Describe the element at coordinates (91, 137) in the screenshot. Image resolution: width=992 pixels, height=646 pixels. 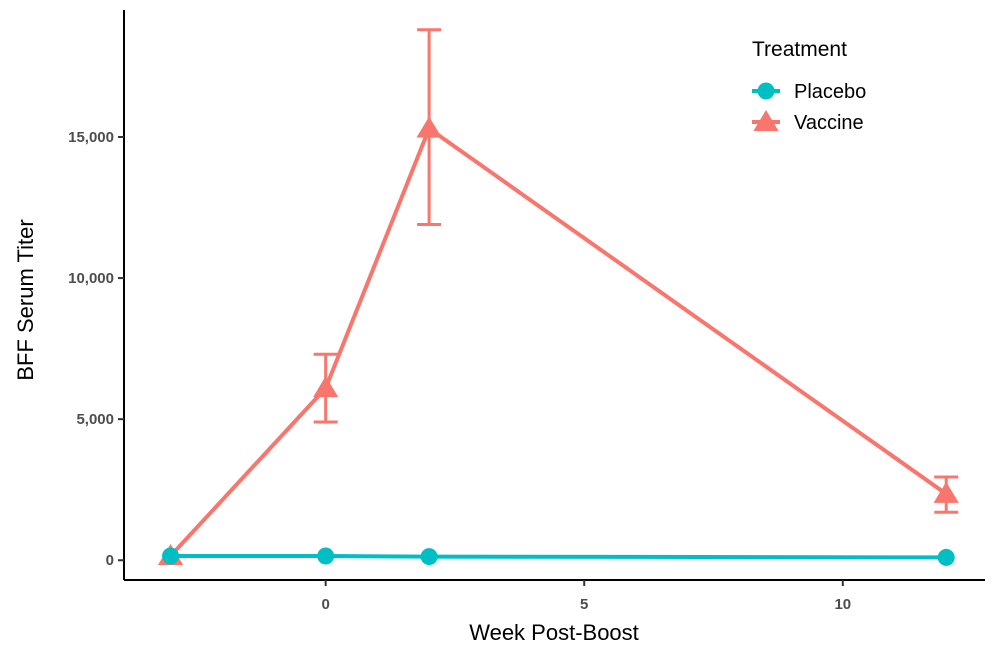
I see `y-tick-label: 15,000` at that location.